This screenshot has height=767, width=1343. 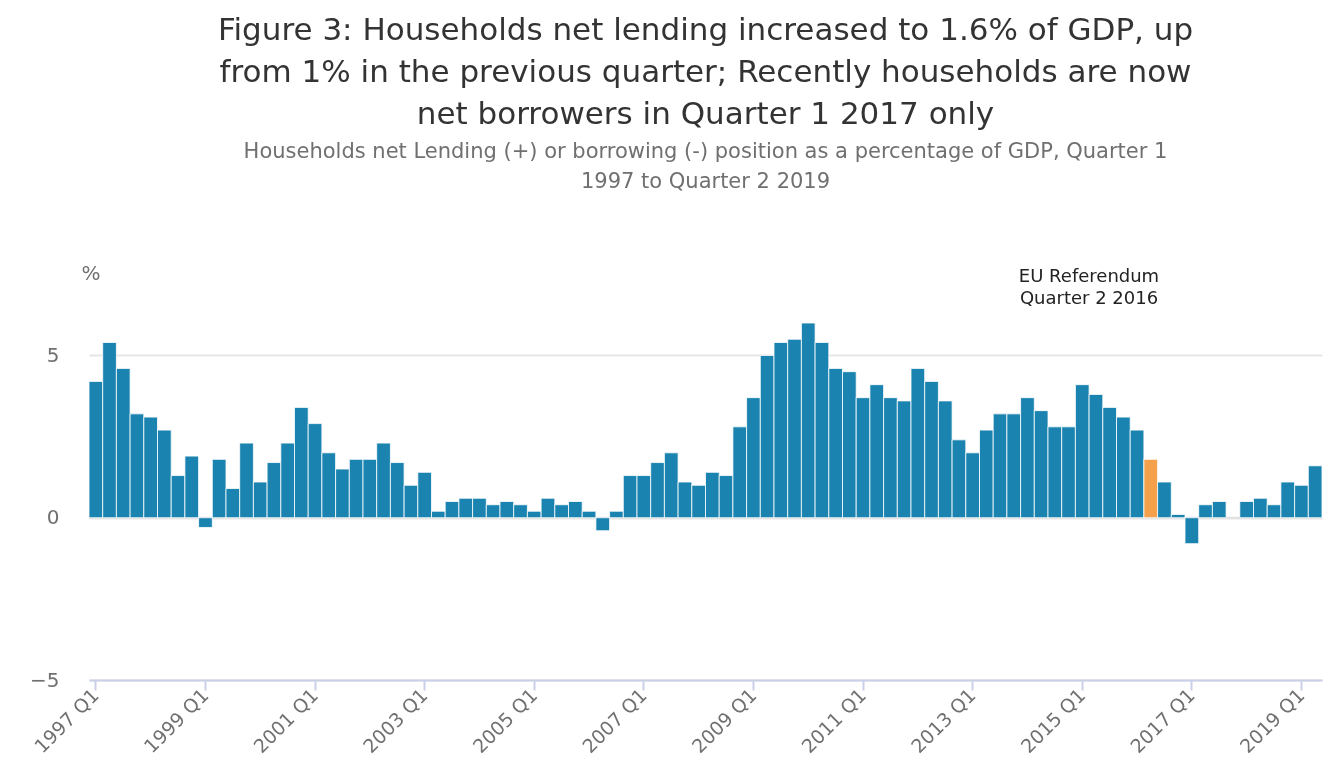 I want to click on chart-title: Figure 3: Households net lending increased to 1.6% of GDP, up from 1% in the previous quarter; Recently households are now net borrowers in Quarter 1 2017 only, so click(x=705, y=71).